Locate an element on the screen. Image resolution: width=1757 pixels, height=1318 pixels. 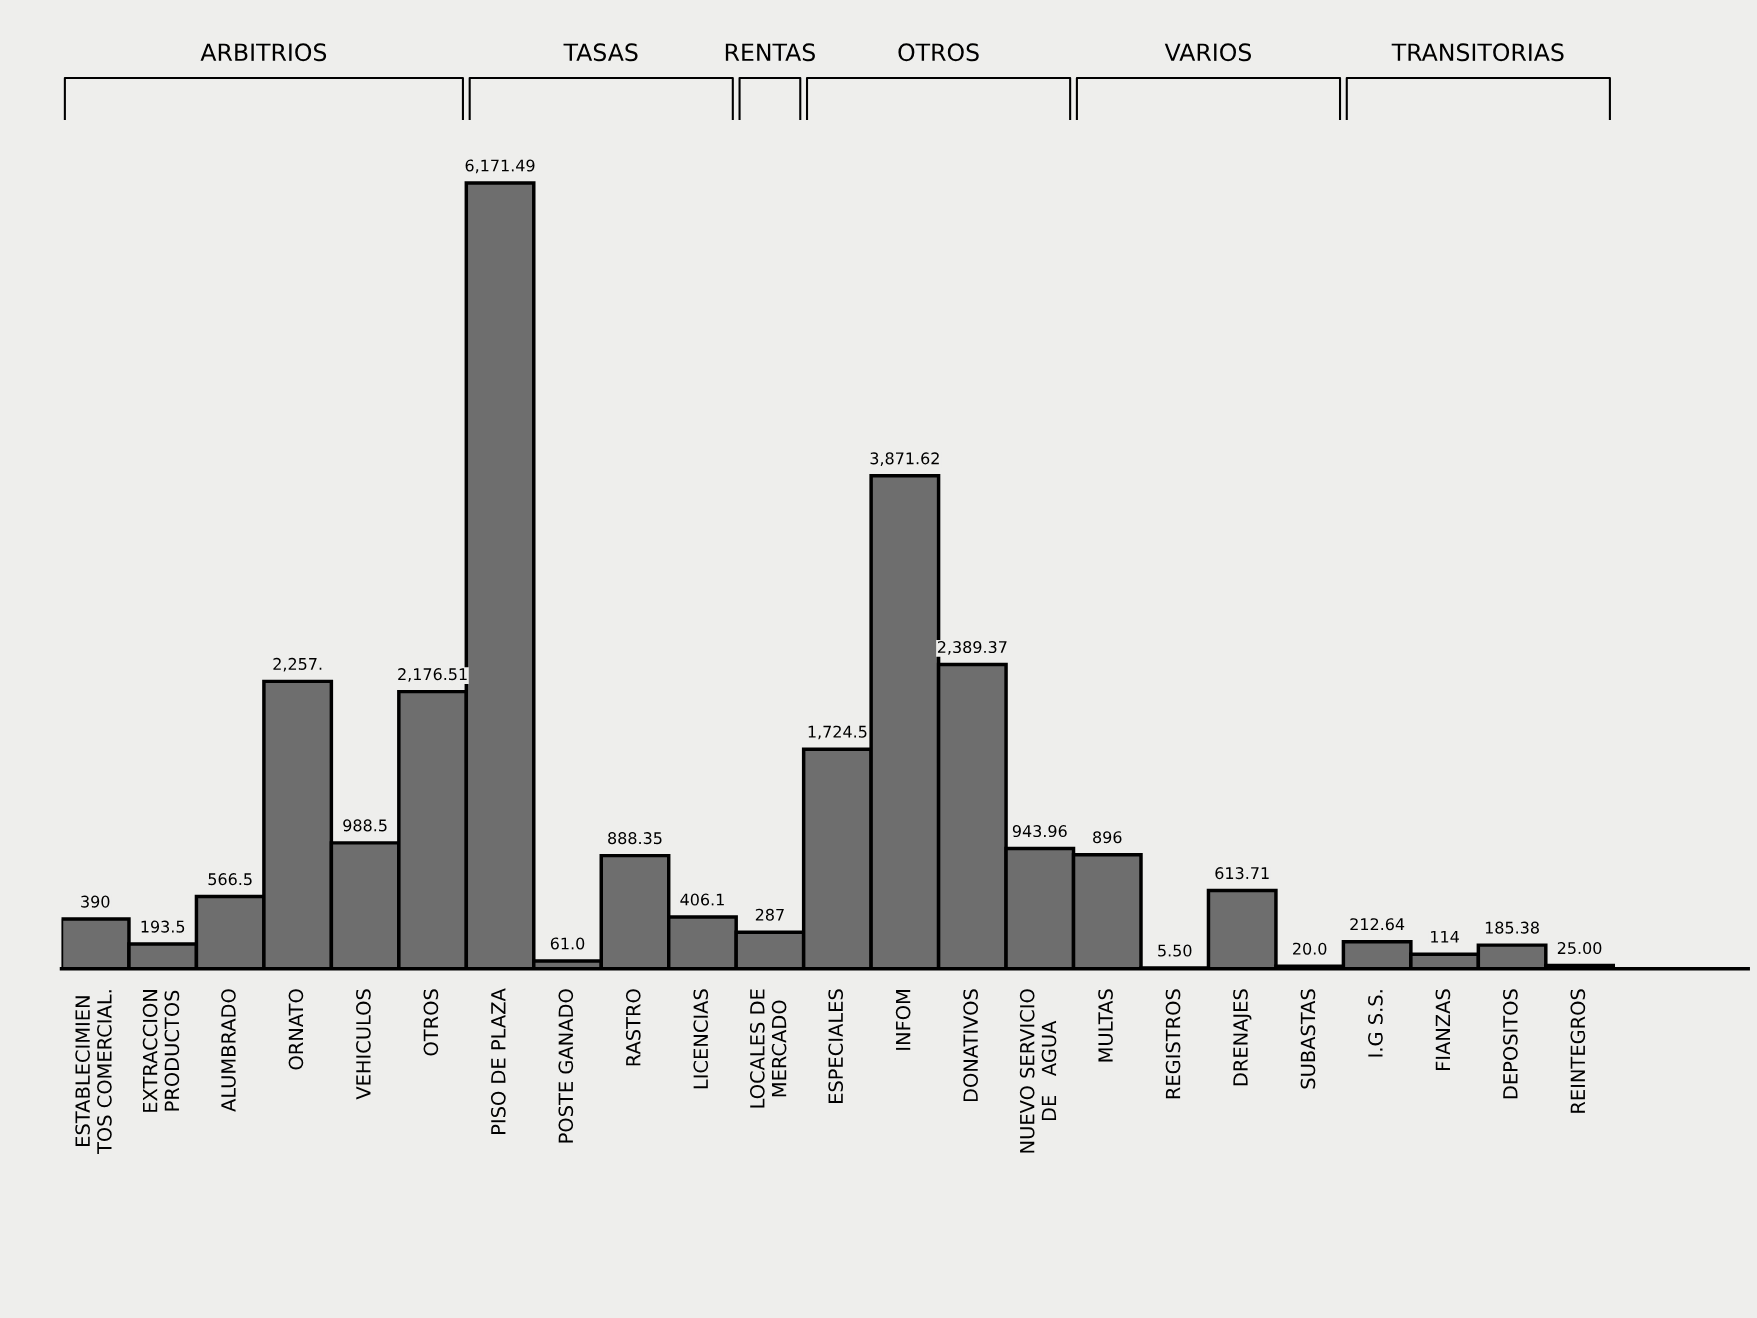
x-tick-label: DONATIVOS is located at coordinates (970, 1045).